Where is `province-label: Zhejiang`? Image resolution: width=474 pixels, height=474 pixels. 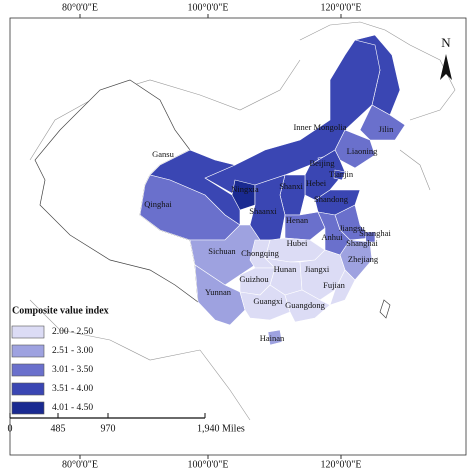 province-label: Zhejiang is located at coordinates (363, 259).